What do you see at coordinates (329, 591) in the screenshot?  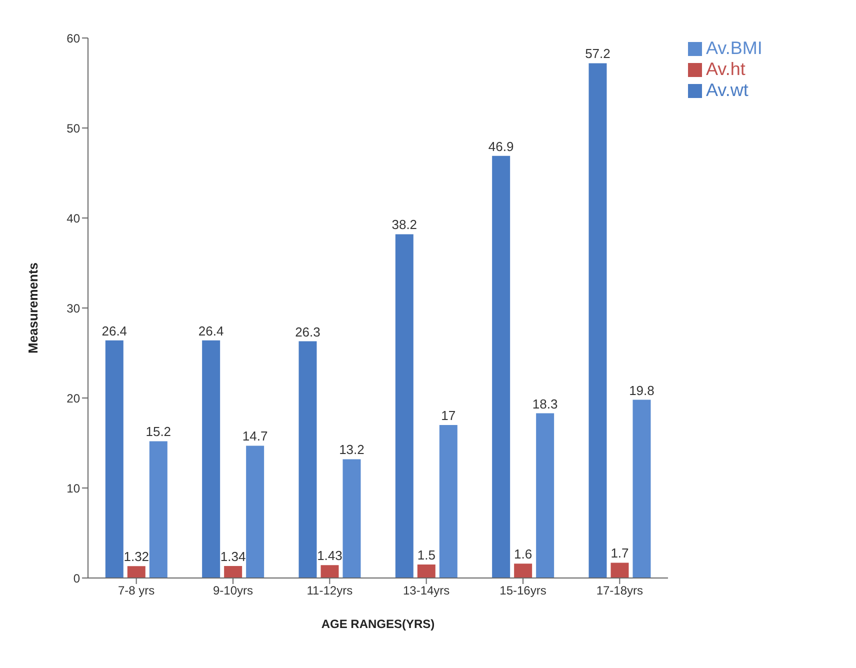 I see `x-tick-label: 11-12yrs` at bounding box center [329, 591].